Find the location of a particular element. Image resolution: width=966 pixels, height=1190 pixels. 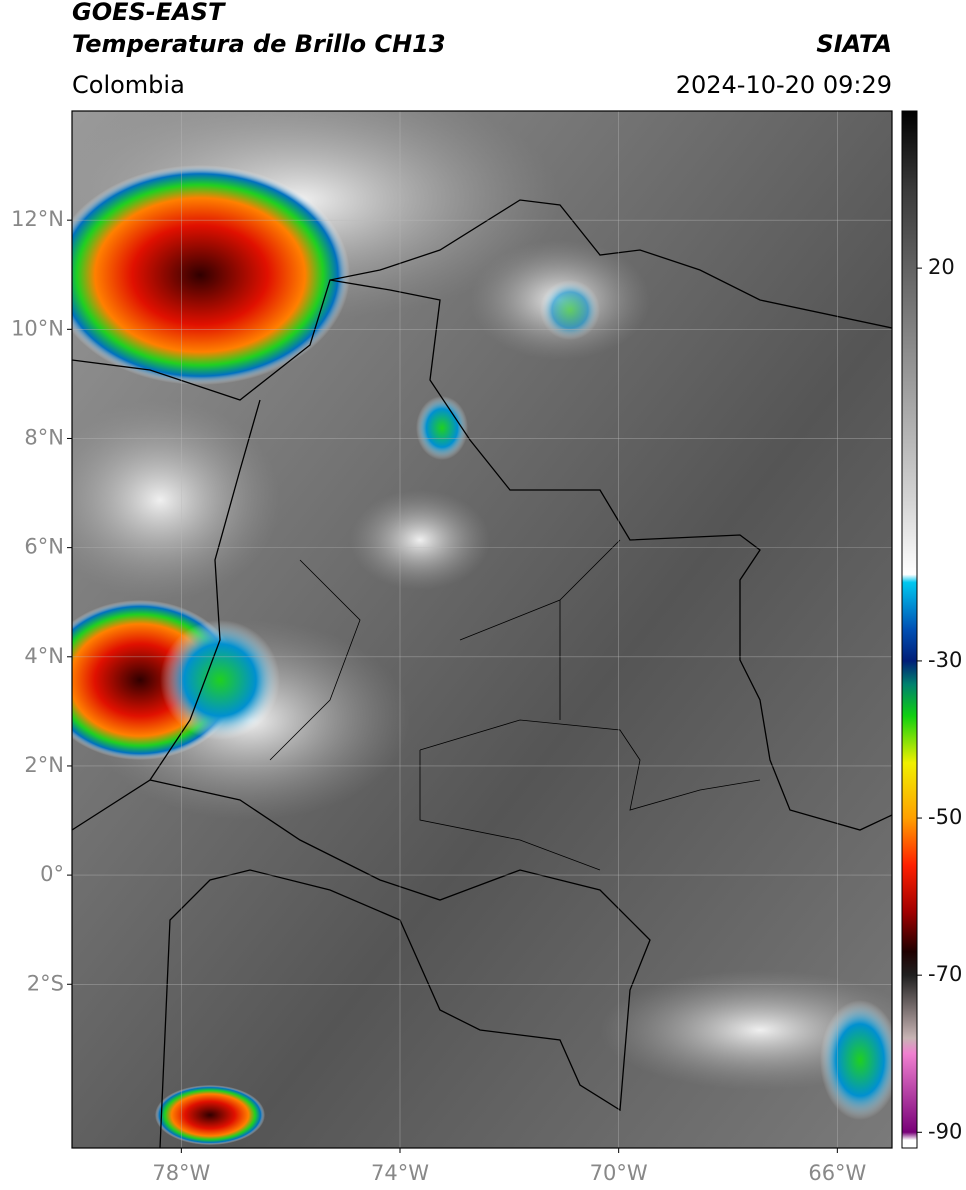

subtitle: Temperatura de Brillo CH13 is located at coordinates (259, 44).